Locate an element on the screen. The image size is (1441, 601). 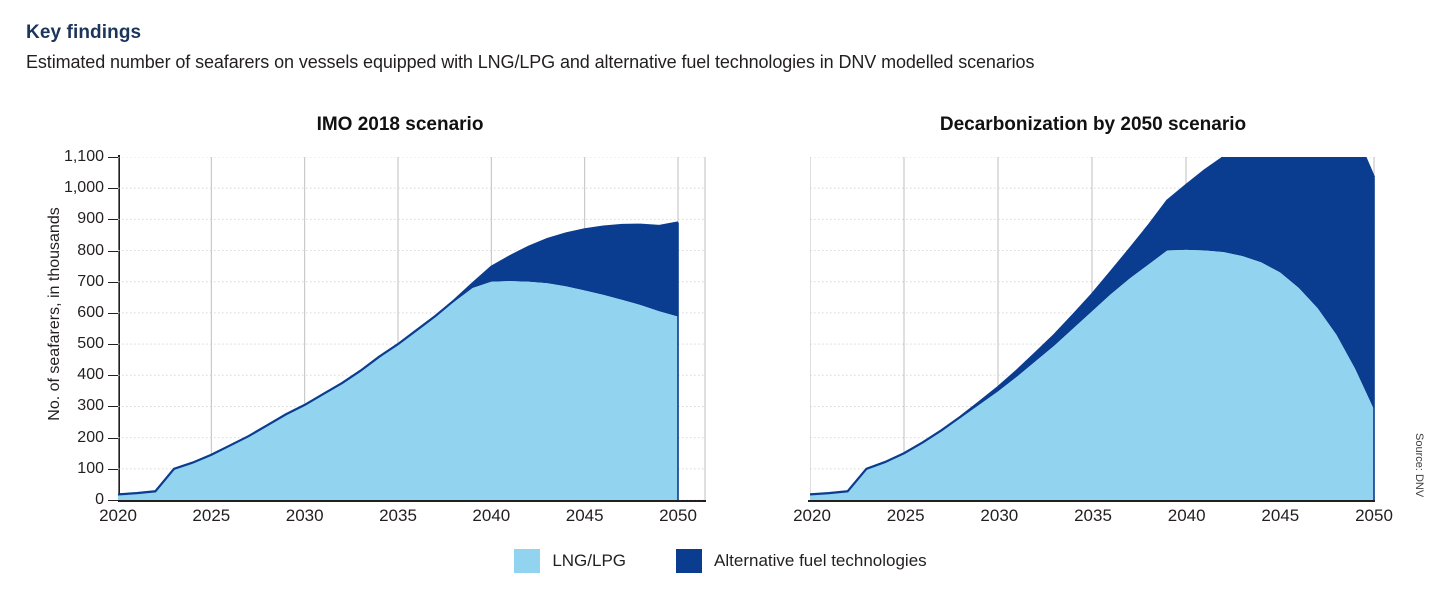
y-tick-label: 100 is located at coordinates (90, 468).